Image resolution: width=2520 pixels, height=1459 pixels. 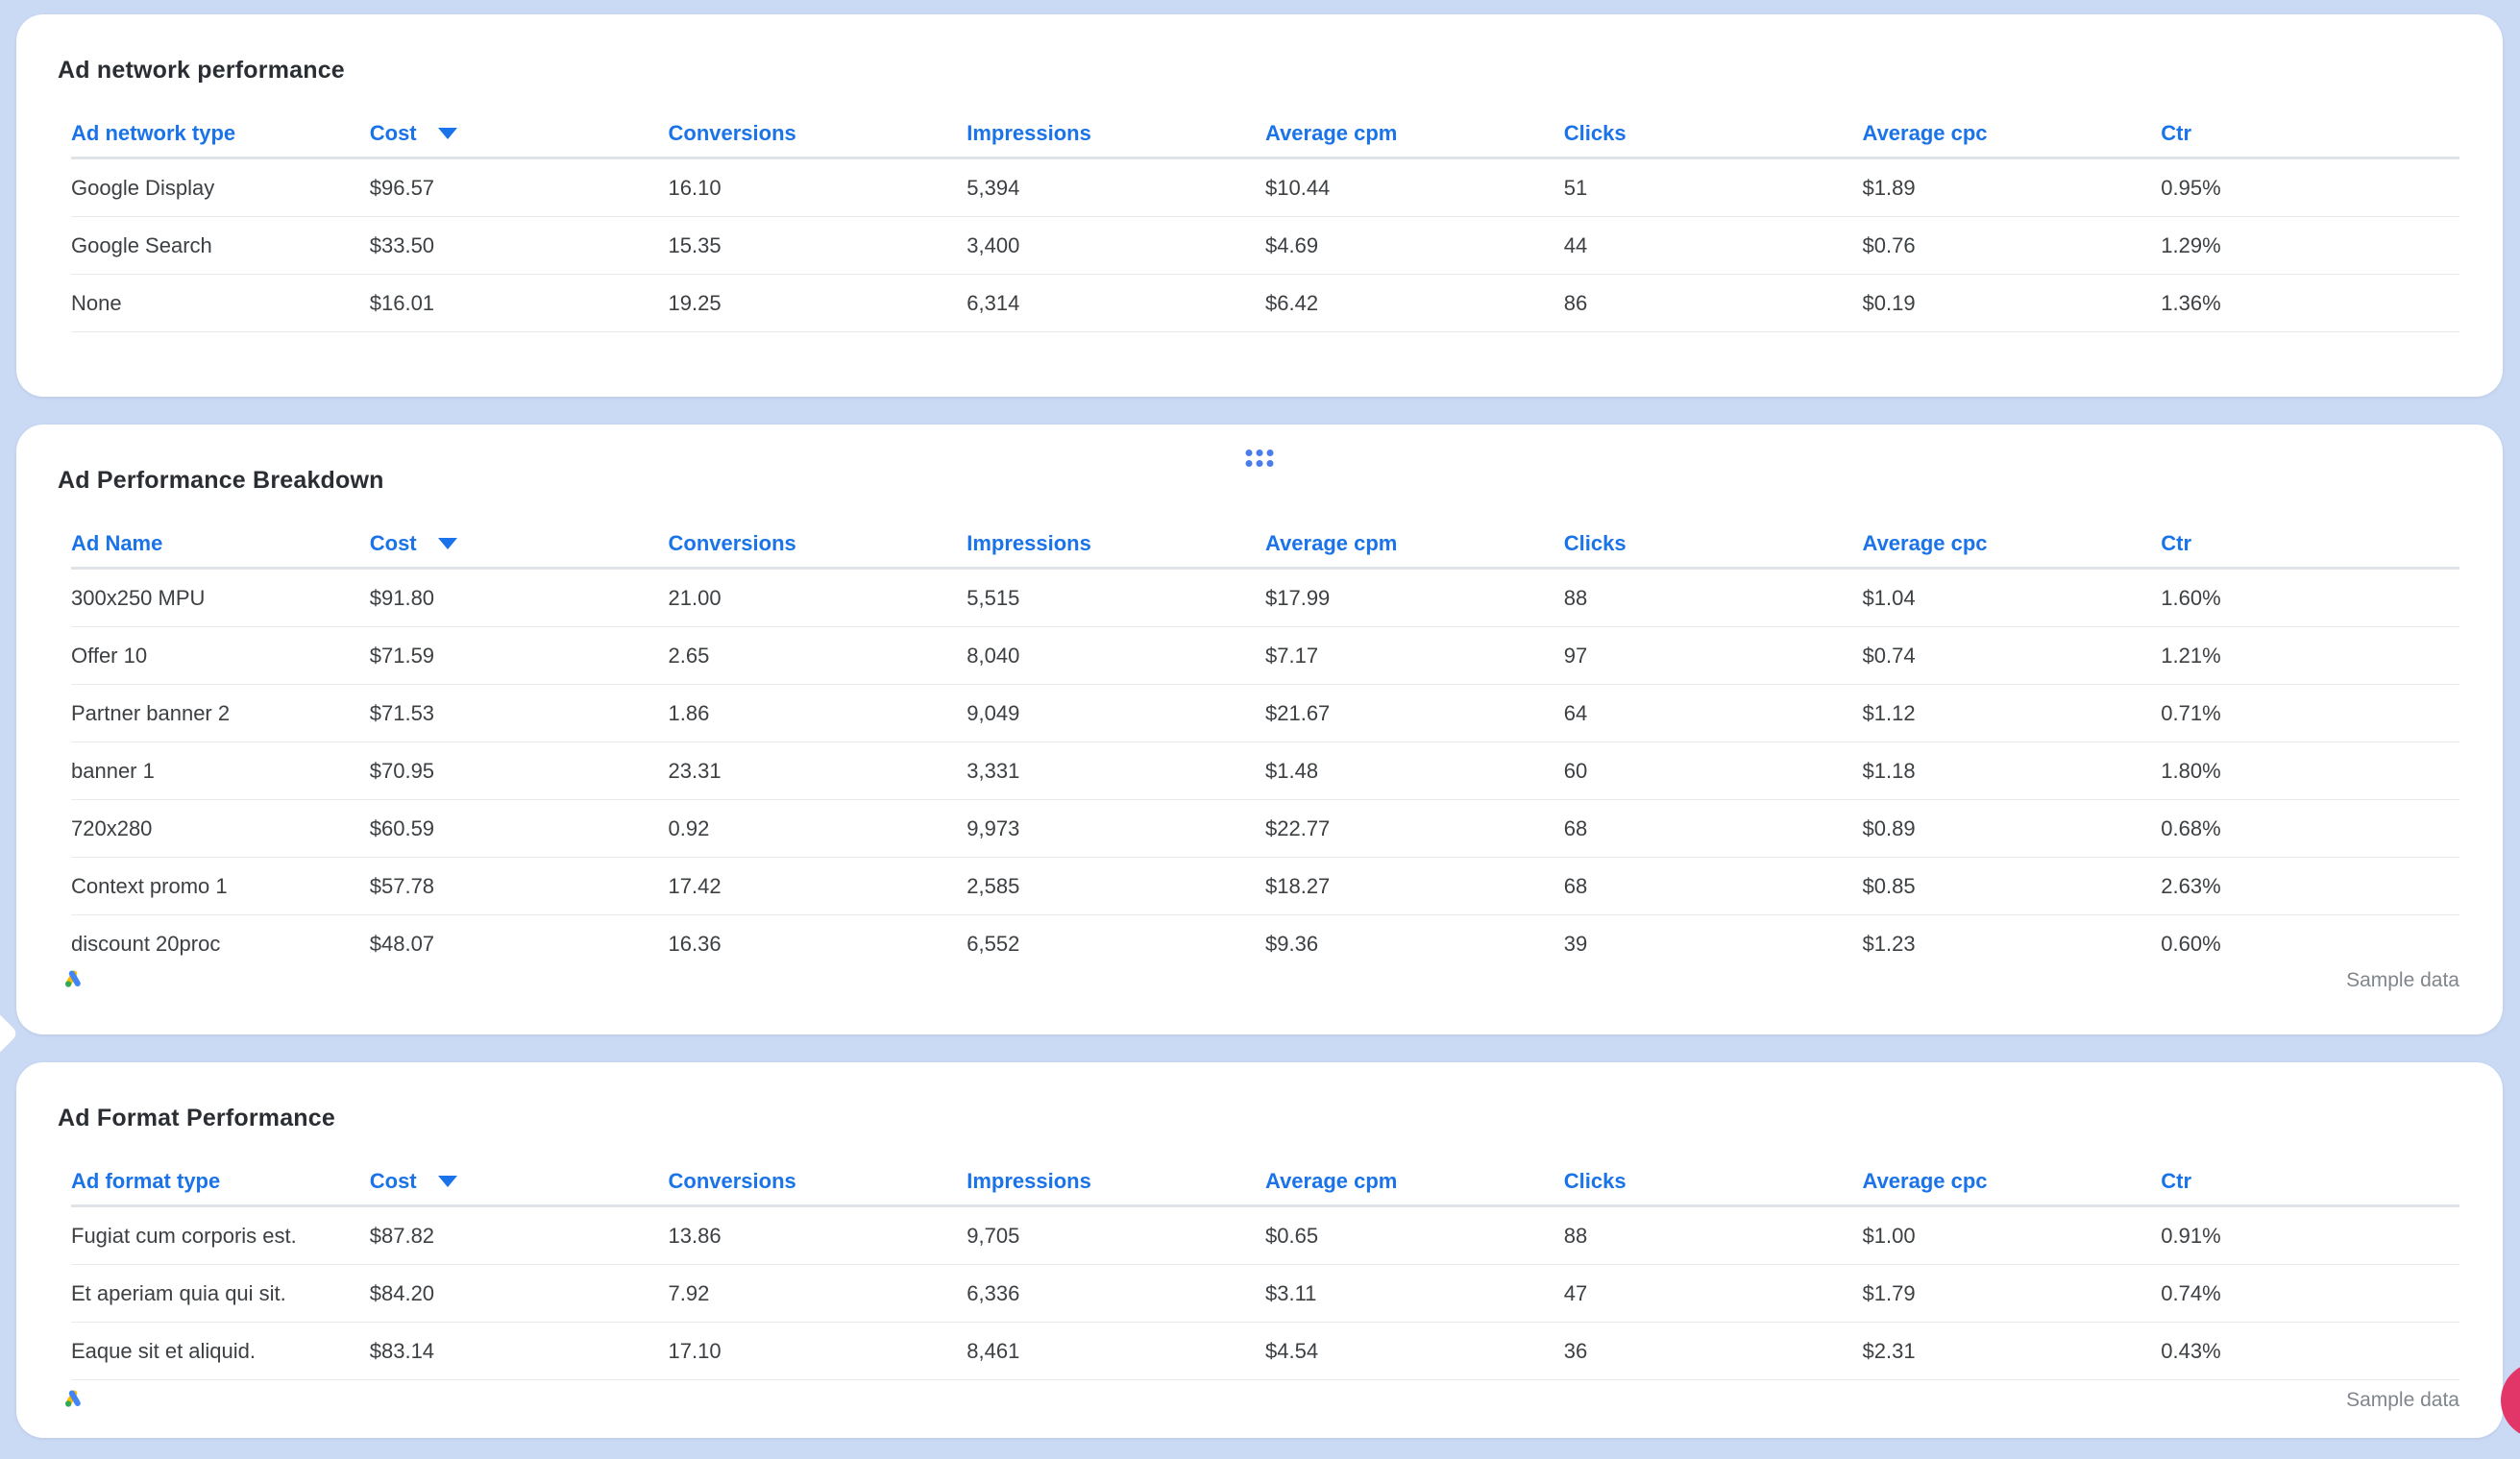 What do you see at coordinates (1889, 655) in the screenshot?
I see `table-cell: $0.74` at bounding box center [1889, 655].